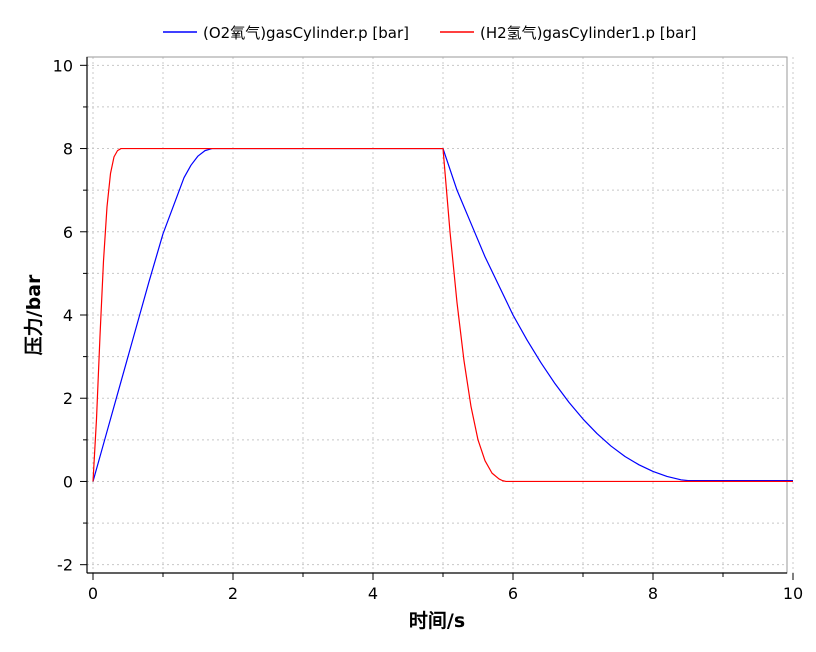  I want to click on y-tick-label: 0, so click(68, 481).